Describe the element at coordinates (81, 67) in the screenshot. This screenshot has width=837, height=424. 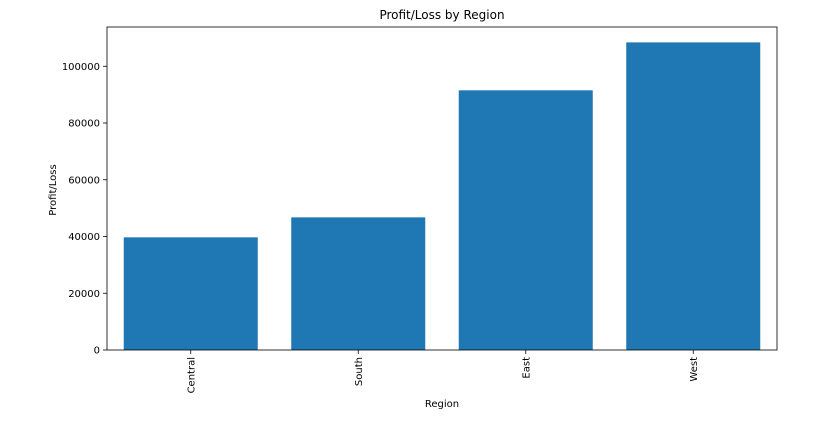
I see `y-tick-label: 100000` at that location.